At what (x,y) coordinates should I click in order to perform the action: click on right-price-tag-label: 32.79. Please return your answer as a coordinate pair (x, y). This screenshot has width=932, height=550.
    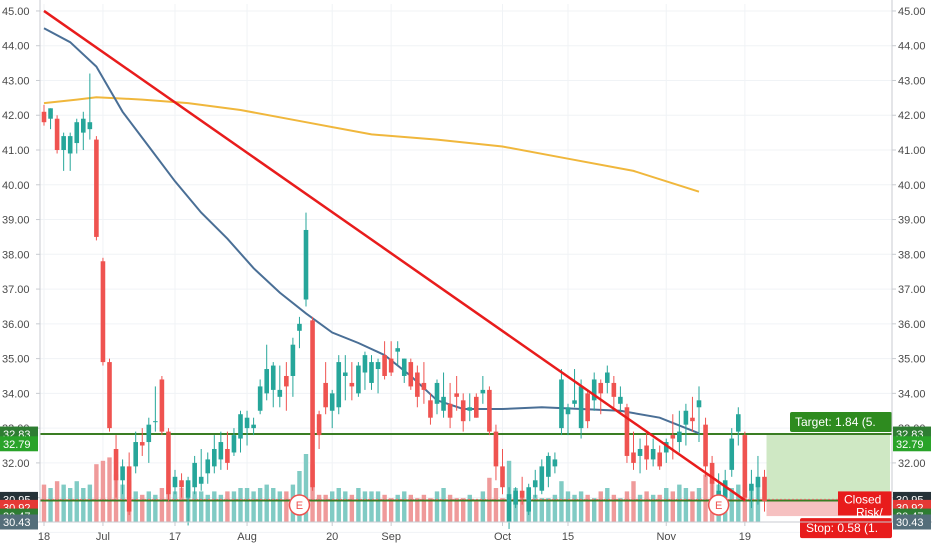
    Looking at the image, I should click on (910, 445).